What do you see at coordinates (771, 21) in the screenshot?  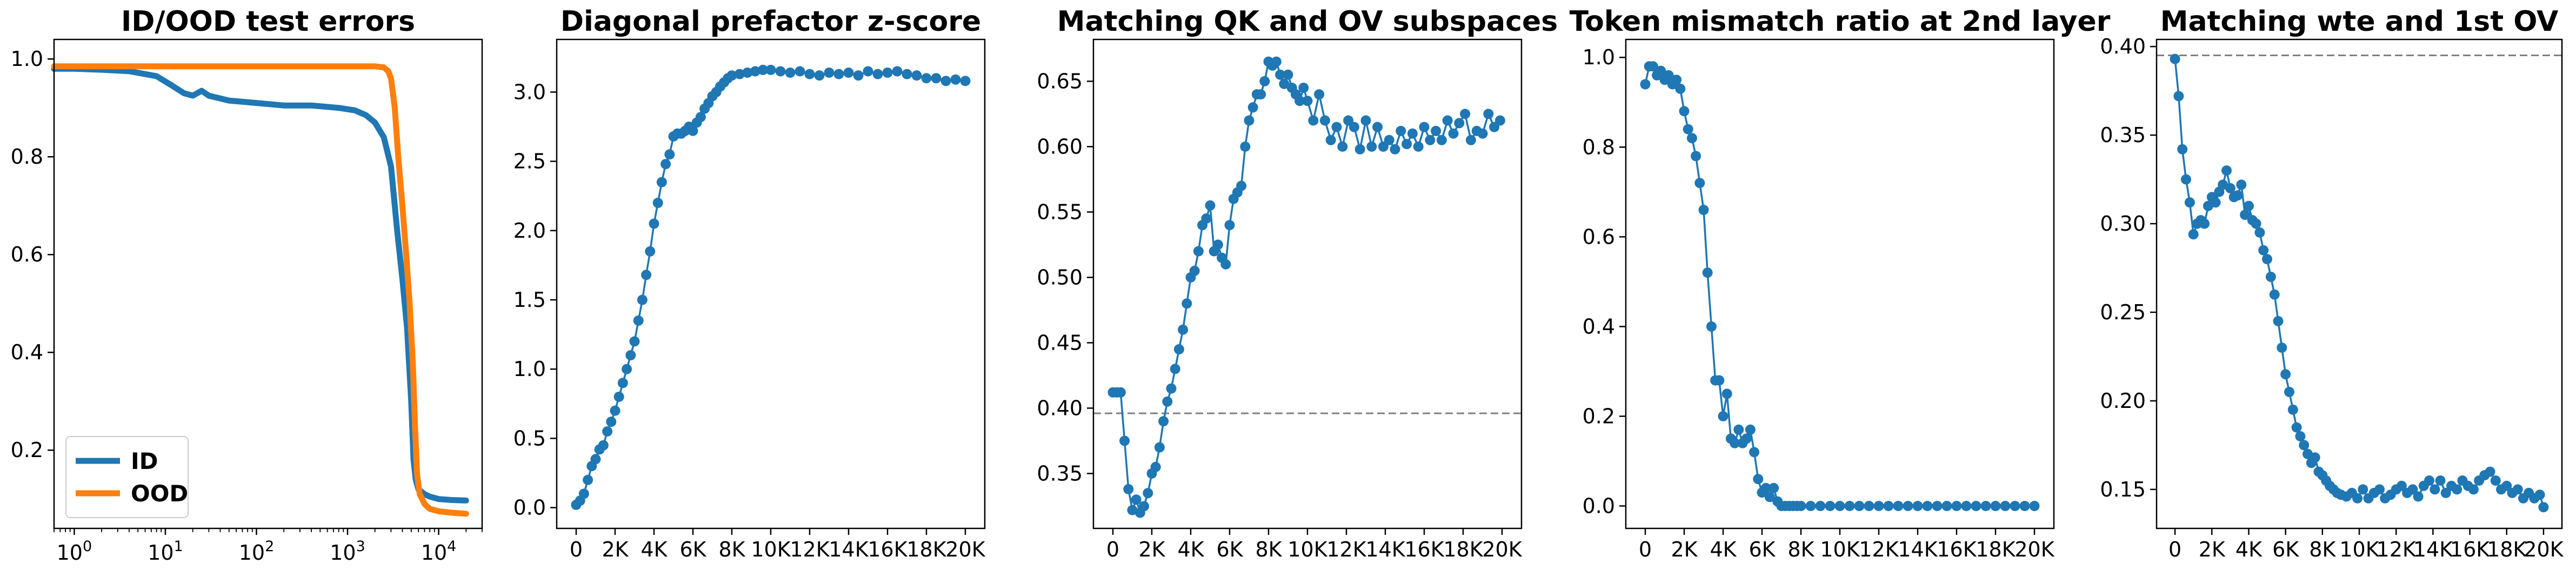 I see `chart-title: Diagonal prefactor z-score` at bounding box center [771, 21].